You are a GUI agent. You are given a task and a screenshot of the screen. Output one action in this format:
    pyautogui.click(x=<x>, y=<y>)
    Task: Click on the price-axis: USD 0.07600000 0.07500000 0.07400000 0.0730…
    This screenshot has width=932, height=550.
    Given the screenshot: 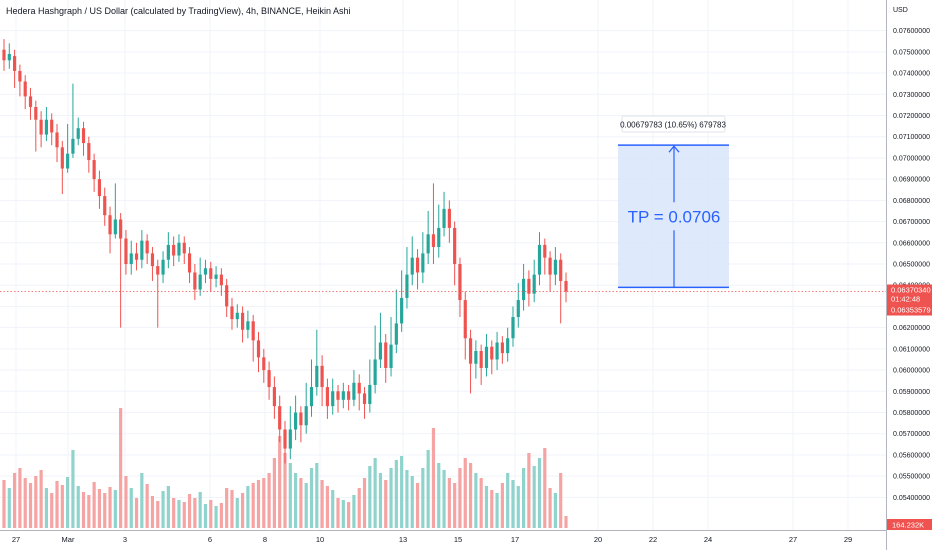 What is the action you would take?
    pyautogui.click(x=909, y=275)
    